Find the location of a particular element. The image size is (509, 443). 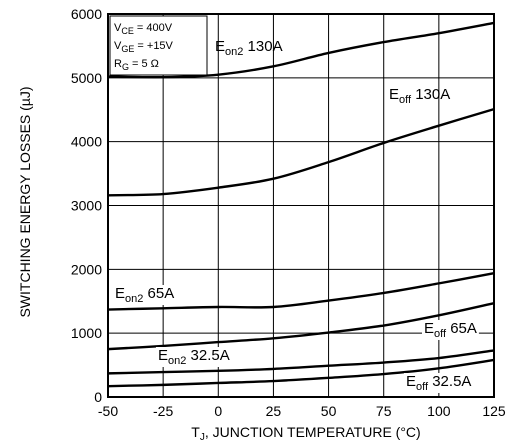

conditions-frame is located at coordinates (158, 45).